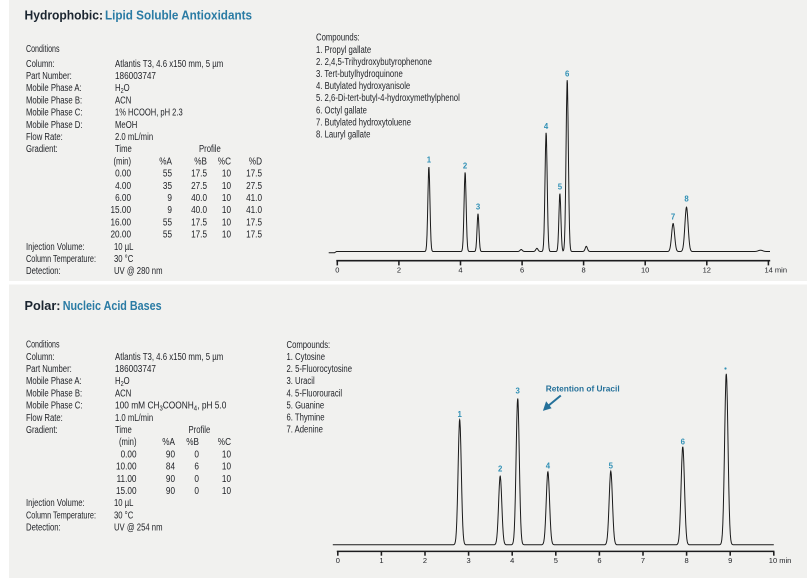 The height and width of the screenshot is (579, 809). What do you see at coordinates (343, 135) in the screenshot?
I see `svg-text: 8. Lauryl gallate` at bounding box center [343, 135].